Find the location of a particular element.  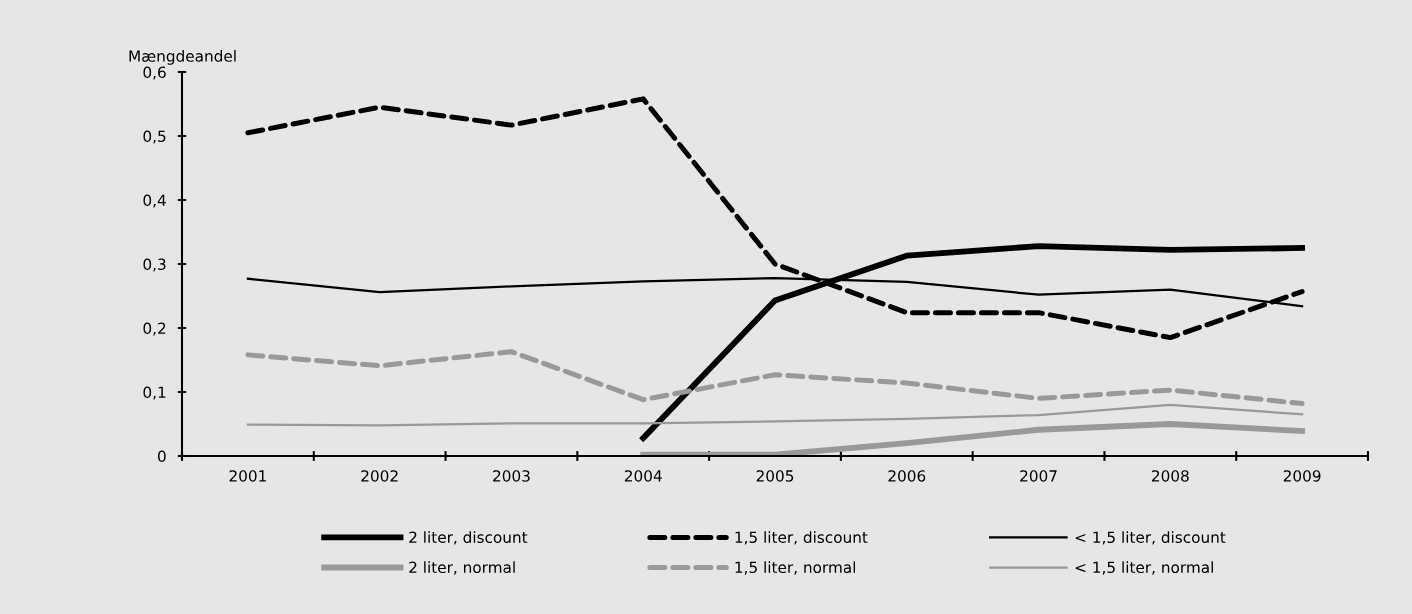

x-tick-label: 2004 is located at coordinates (643, 476).